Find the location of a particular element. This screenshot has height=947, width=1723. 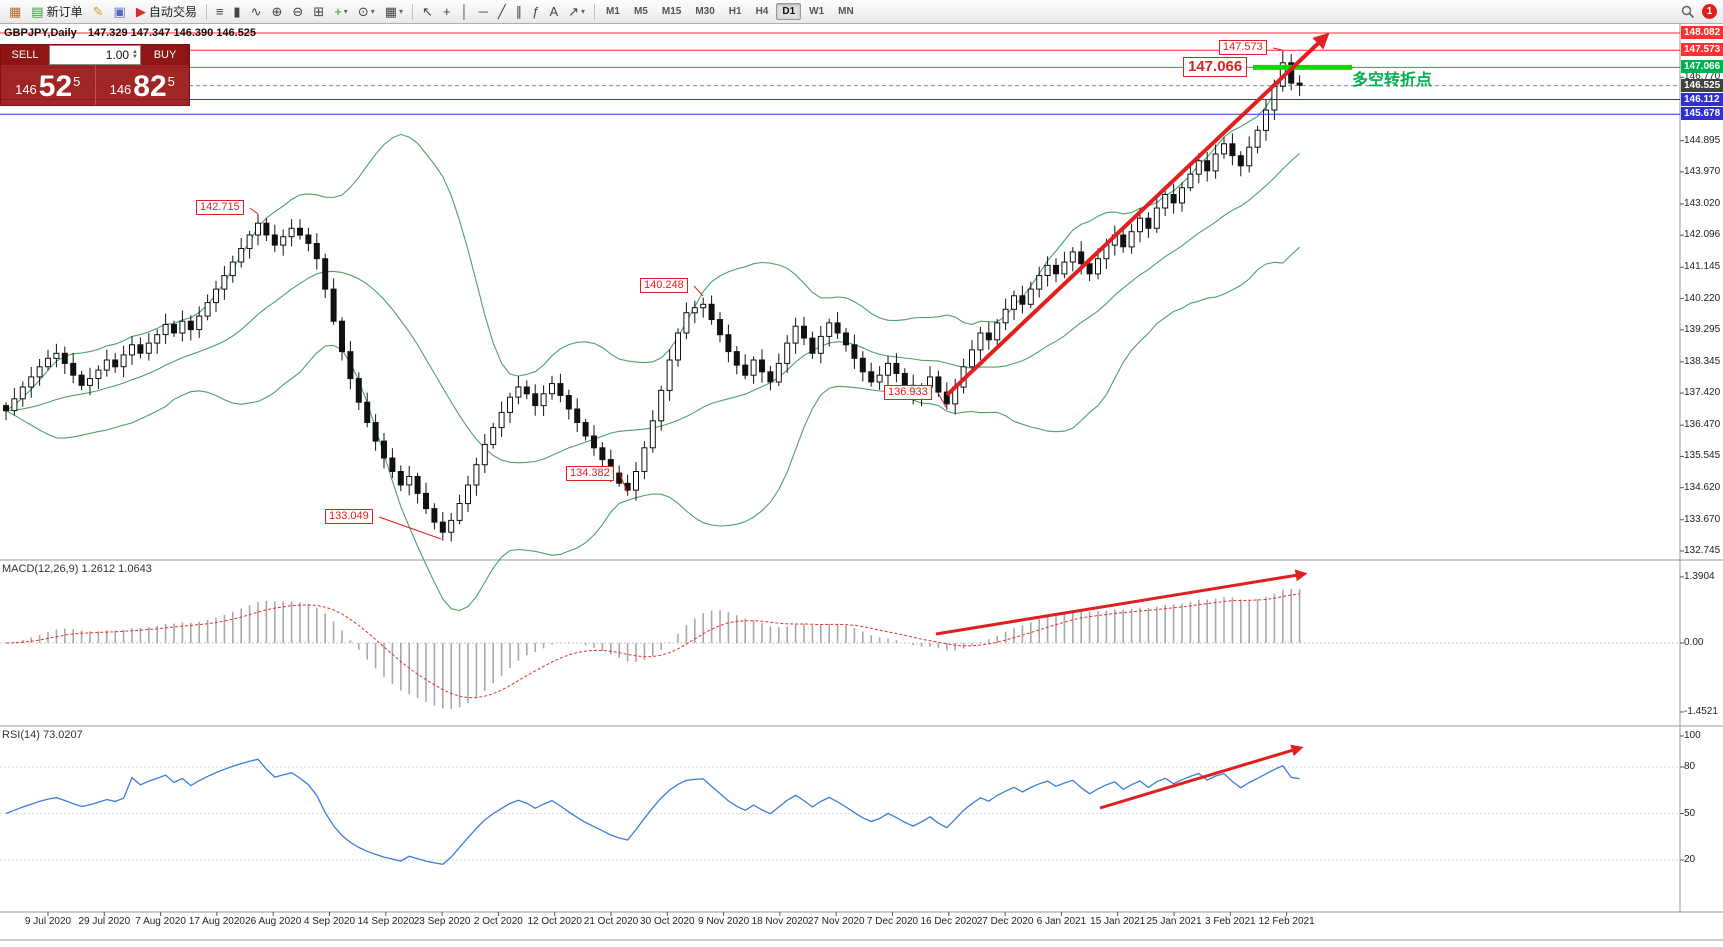

volume-up-icon: ▲ is located at coordinates (135, 52).